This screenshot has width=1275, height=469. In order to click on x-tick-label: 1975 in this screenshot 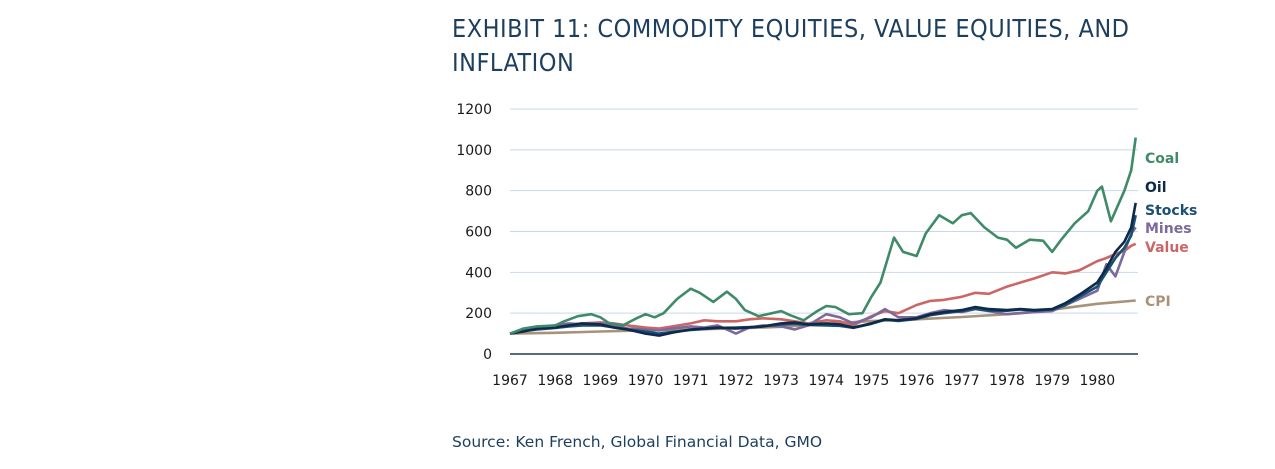, I will do `click(872, 381)`.